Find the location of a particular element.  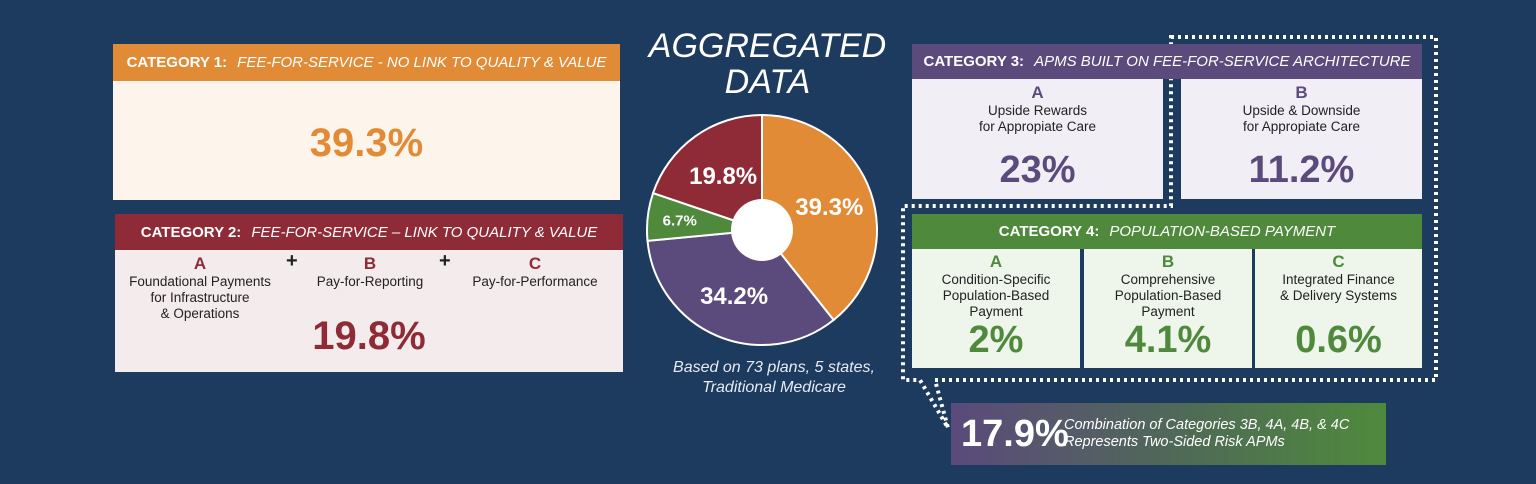

category3-value-b: 11.2% is located at coordinates (1301, 170).